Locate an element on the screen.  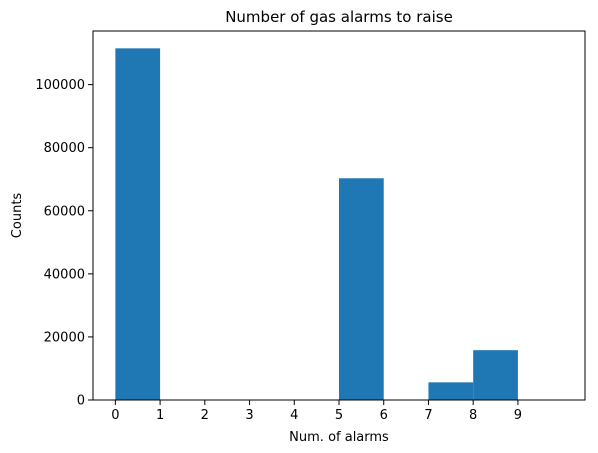
y-tick-label: 0 is located at coordinates (81, 401).